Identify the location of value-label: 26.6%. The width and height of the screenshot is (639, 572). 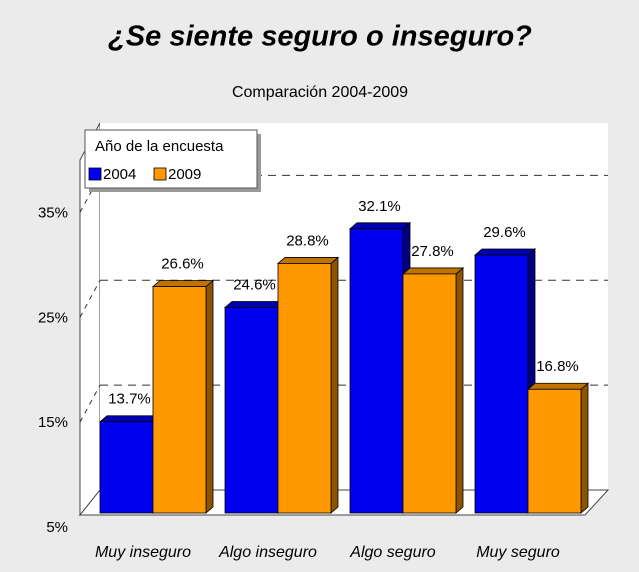
(182, 263).